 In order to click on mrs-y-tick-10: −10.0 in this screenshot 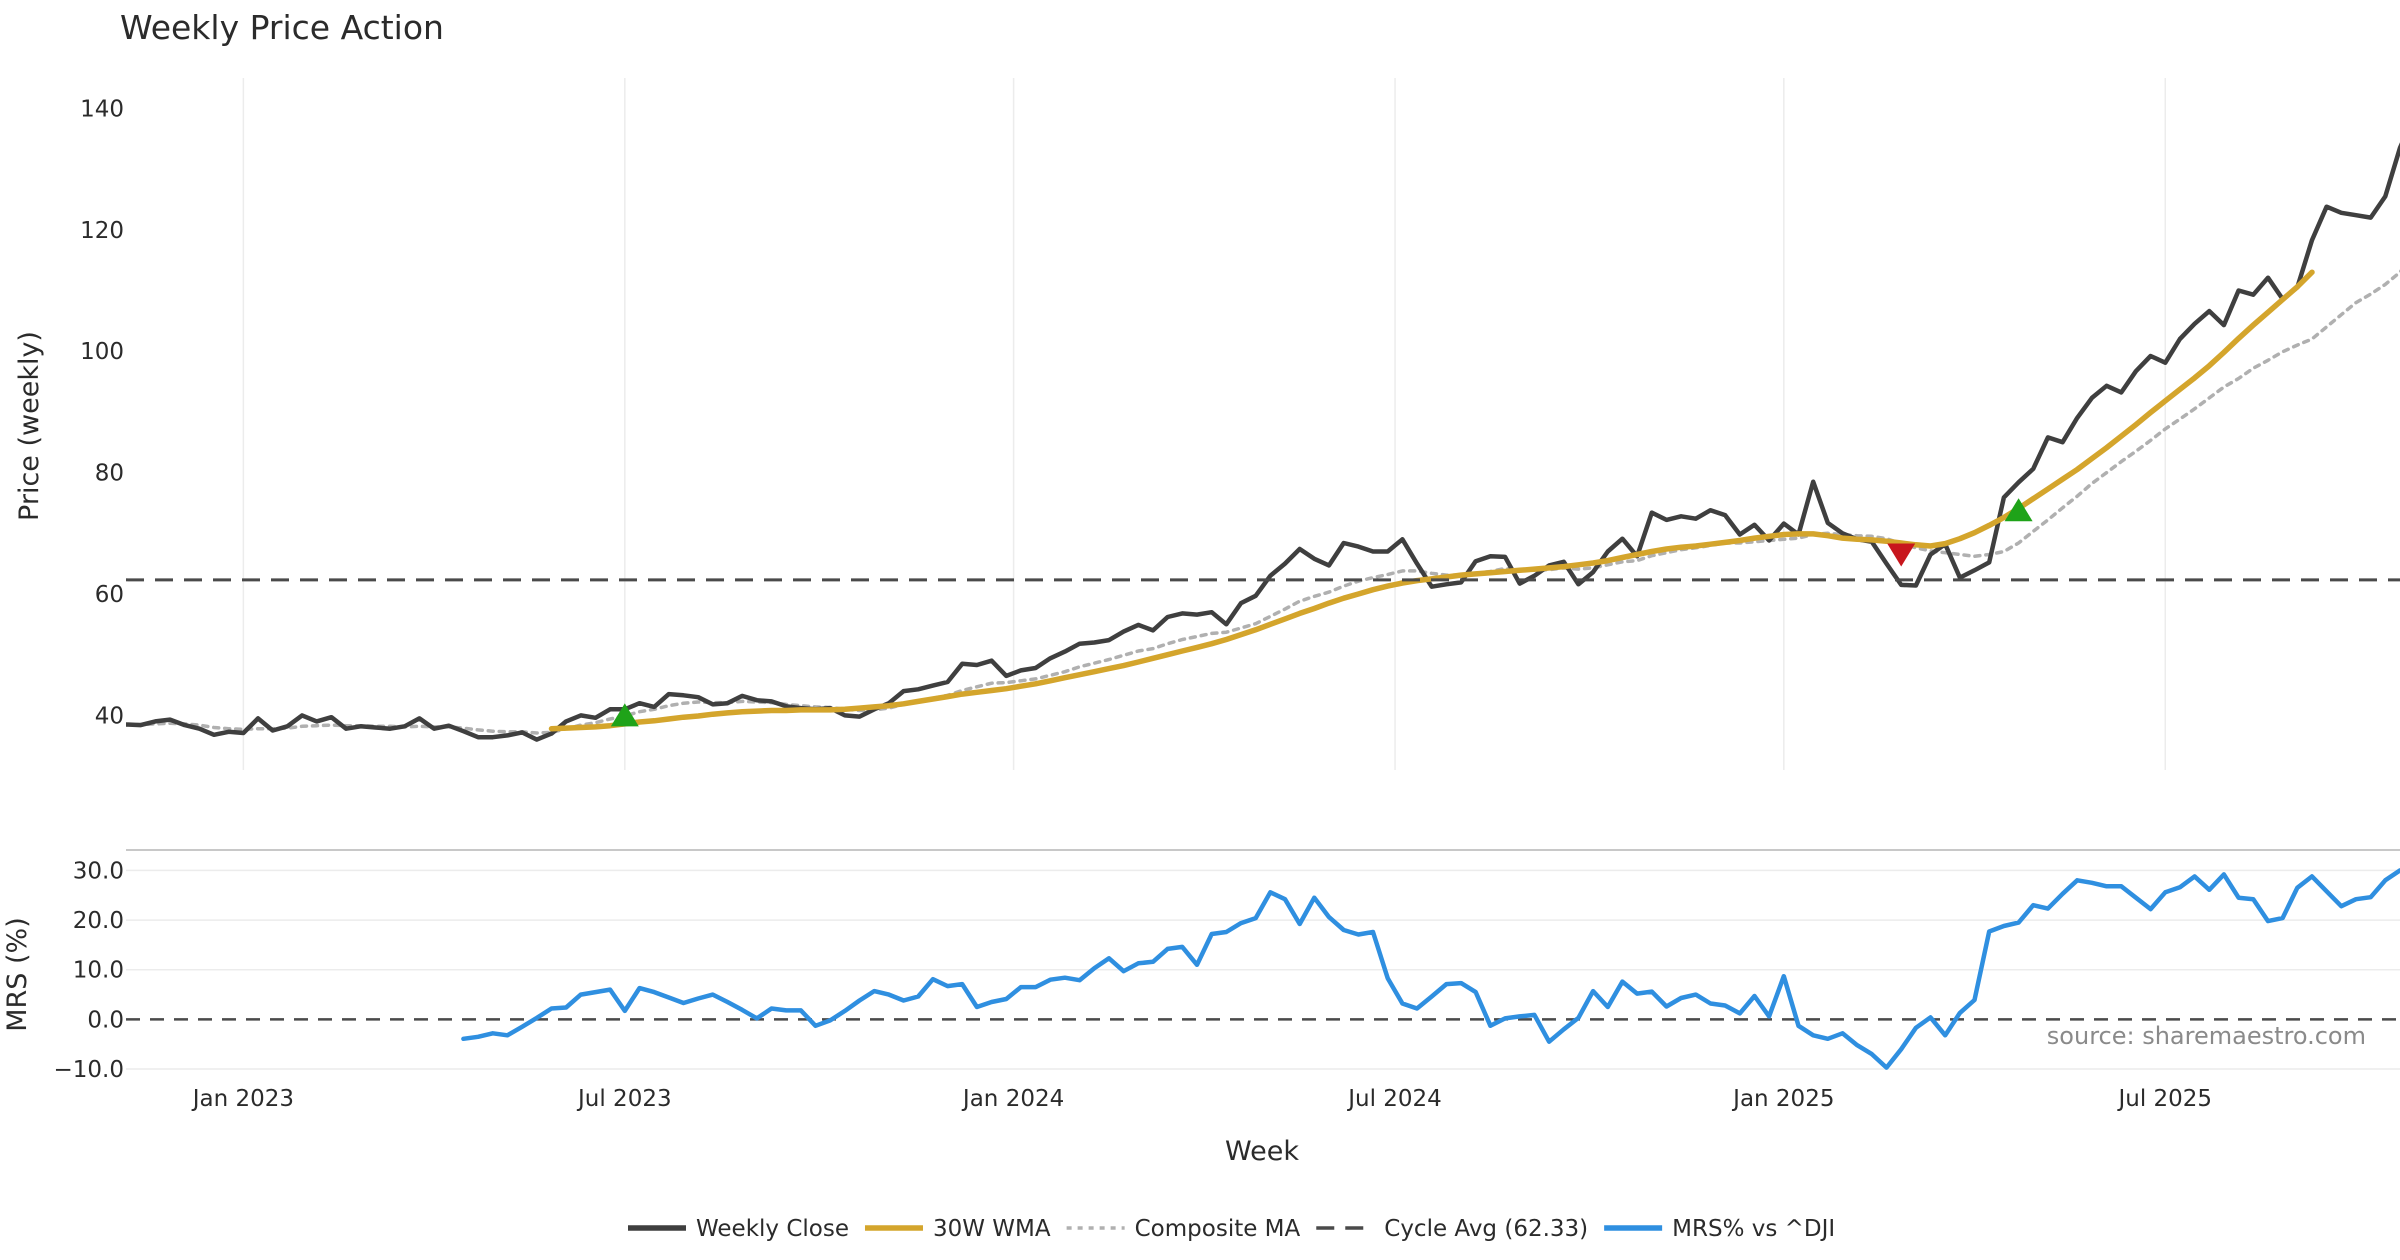, I will do `click(89, 1070)`.